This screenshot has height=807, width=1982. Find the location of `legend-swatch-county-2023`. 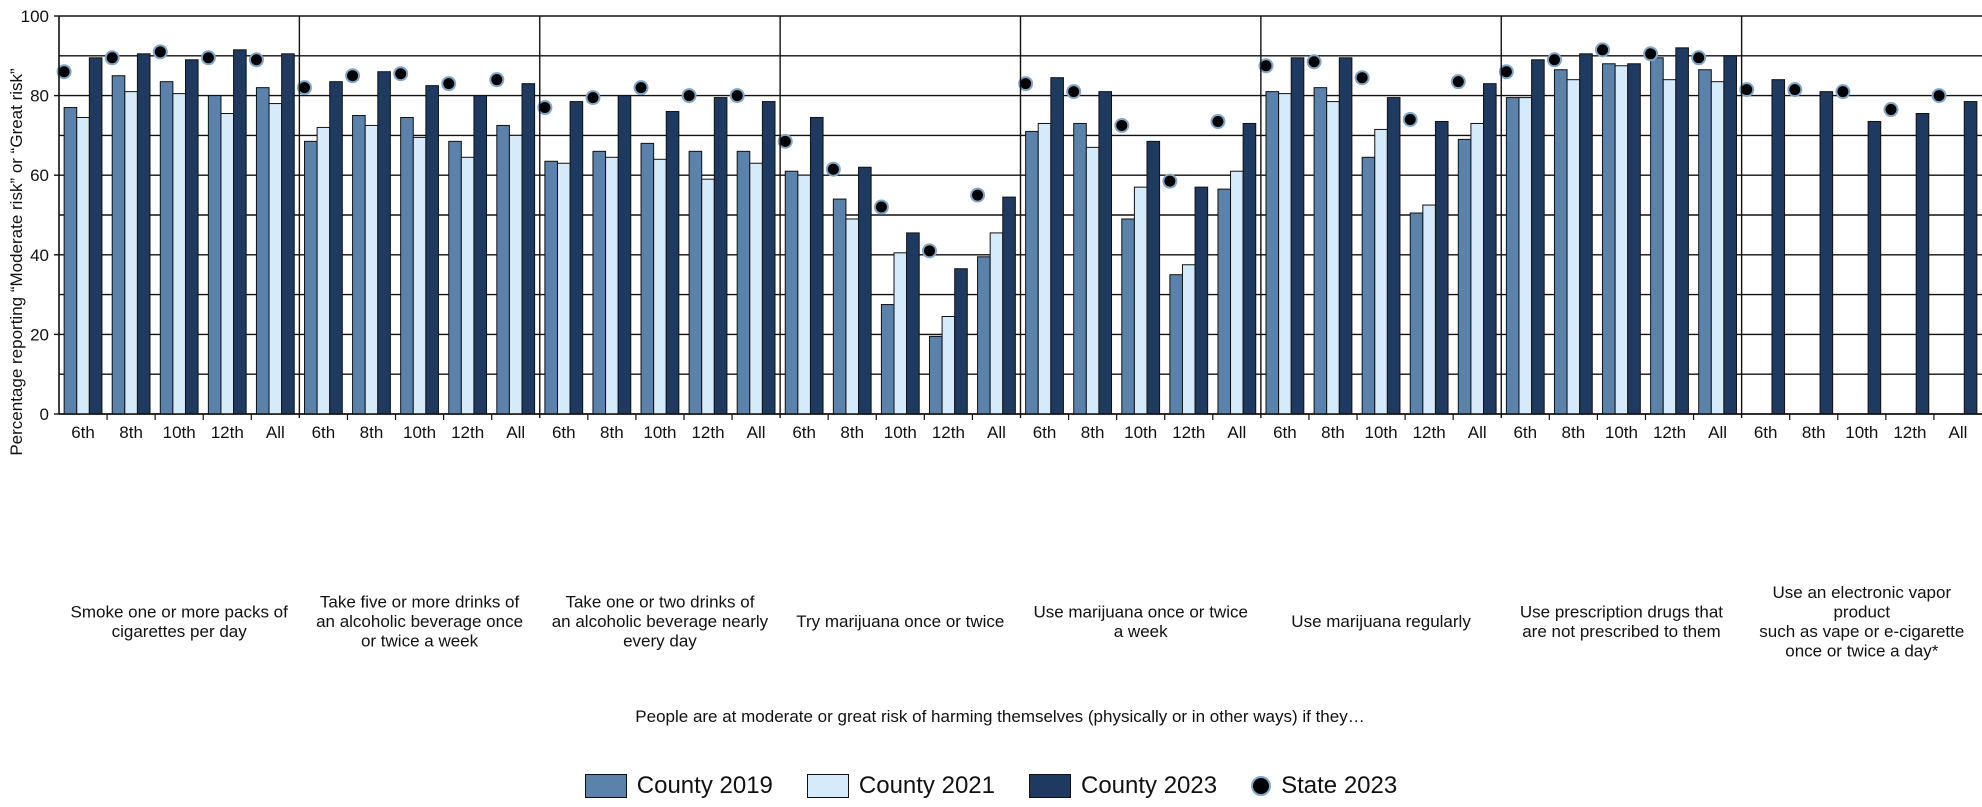

legend-swatch-county-2023 is located at coordinates (1050, 786).